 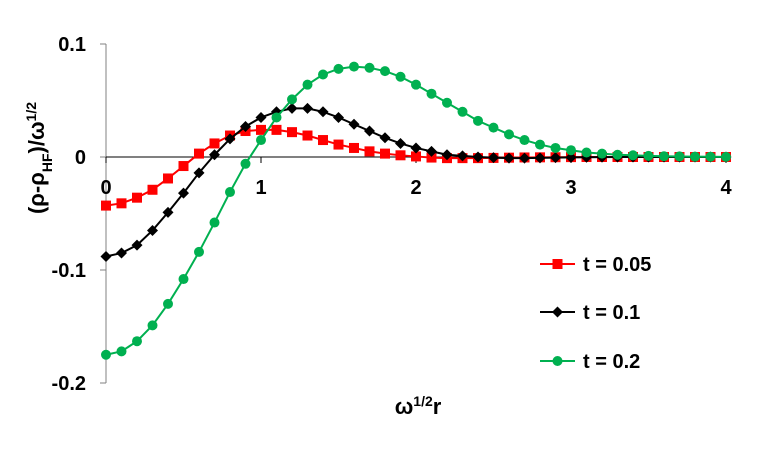 I want to click on x-tick-label: 4, so click(x=726, y=188).